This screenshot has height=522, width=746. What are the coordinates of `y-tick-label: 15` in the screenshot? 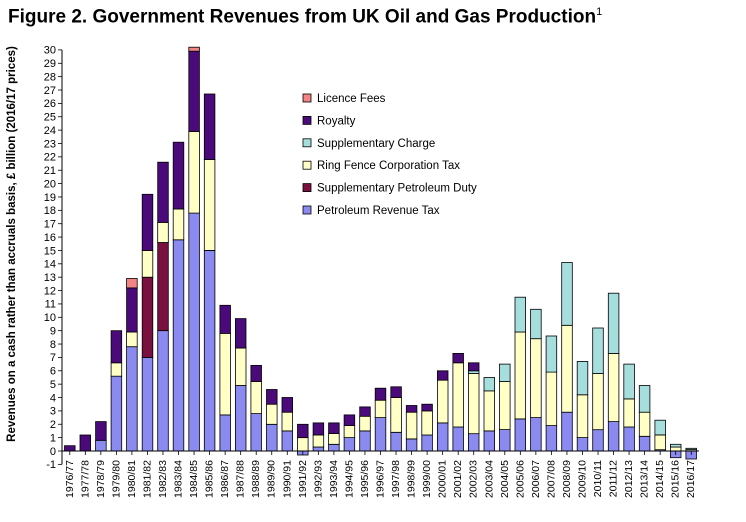 It's located at (50, 251).